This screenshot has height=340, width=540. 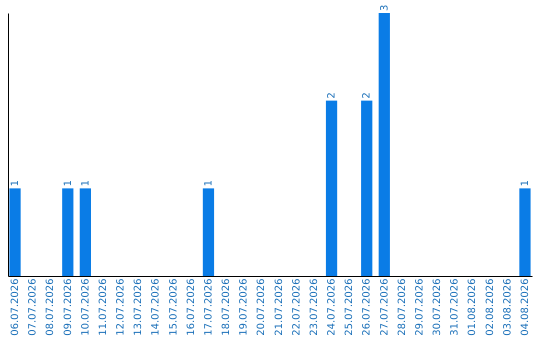 What do you see at coordinates (332, 307) in the screenshot?
I see `x-tick-label: 24.07.2026` at bounding box center [332, 307].